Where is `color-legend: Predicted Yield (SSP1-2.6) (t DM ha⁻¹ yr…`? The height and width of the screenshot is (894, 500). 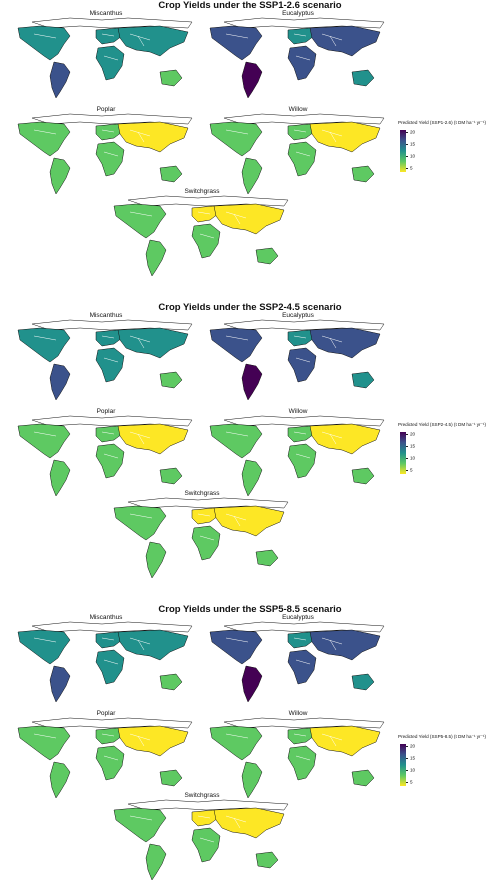 color-legend: Predicted Yield (SSP1-2.6) (t DM ha⁻¹ yr… is located at coordinates (448, 150).